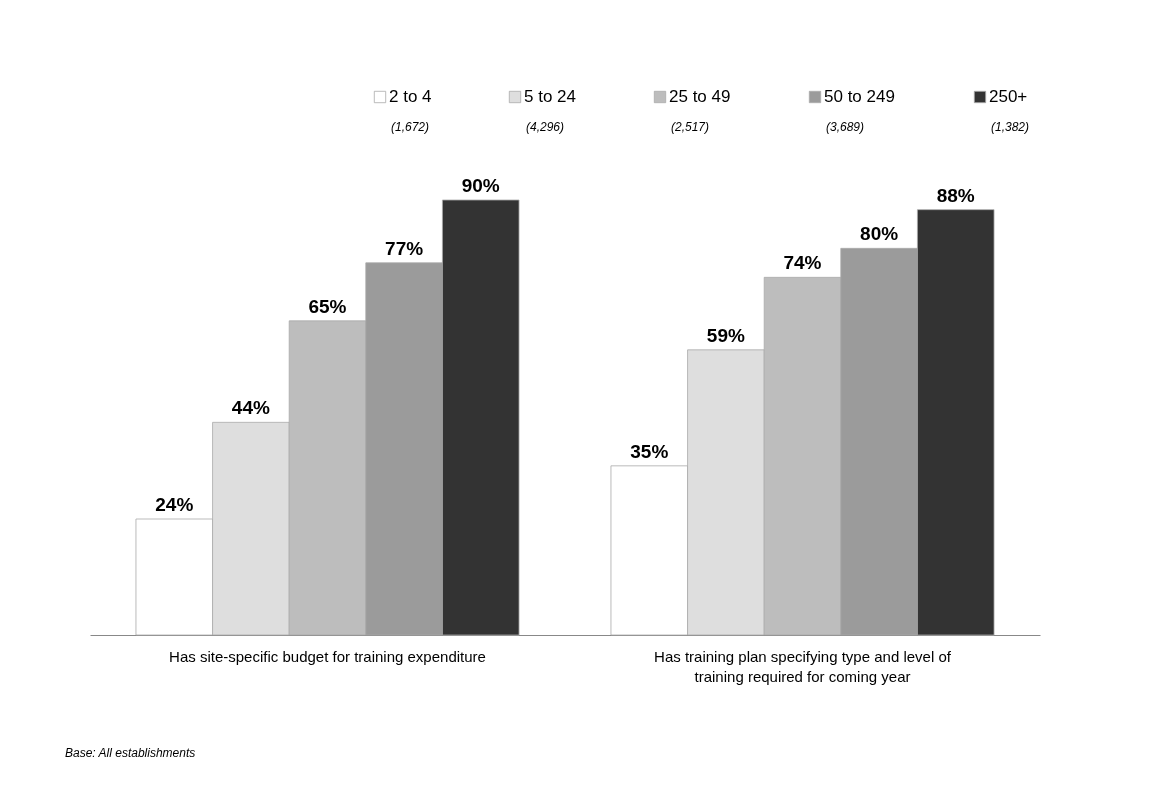 The height and width of the screenshot is (805, 1171). What do you see at coordinates (700, 96) in the screenshot?
I see `legend-label: 25 to 49` at bounding box center [700, 96].